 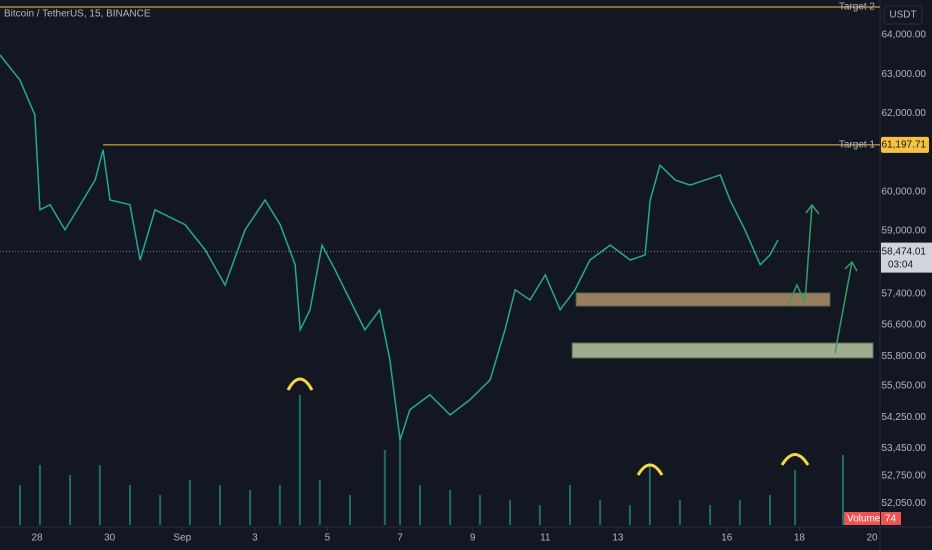 What do you see at coordinates (904, 113) in the screenshot?
I see `y-tick-label: 62,000.00` at bounding box center [904, 113].